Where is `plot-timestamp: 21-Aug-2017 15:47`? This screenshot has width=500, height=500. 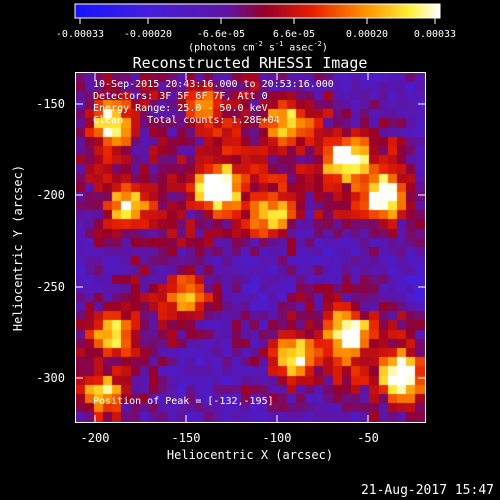
plot-timestamp: 21-Aug-2017 15:47 is located at coordinates (427, 490).